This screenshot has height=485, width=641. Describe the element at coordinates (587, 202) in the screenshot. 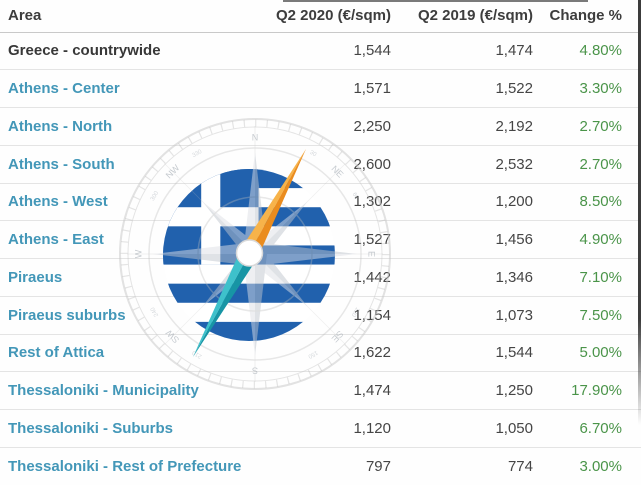

I see `change-percent-value: 8.50%` at that location.